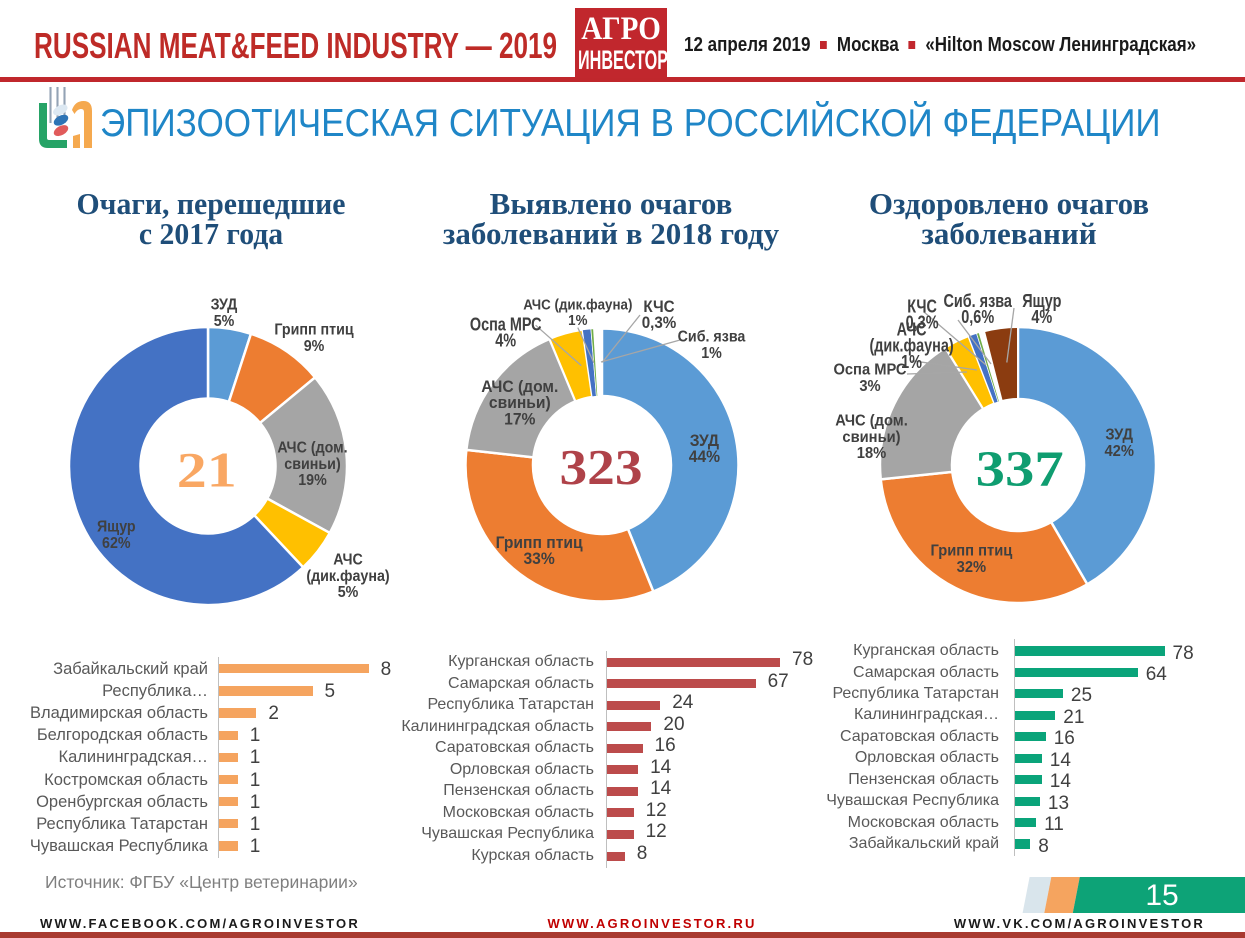 The width and height of the screenshot is (1245, 938). I want to click on svg-text: 19%, so click(312, 480).